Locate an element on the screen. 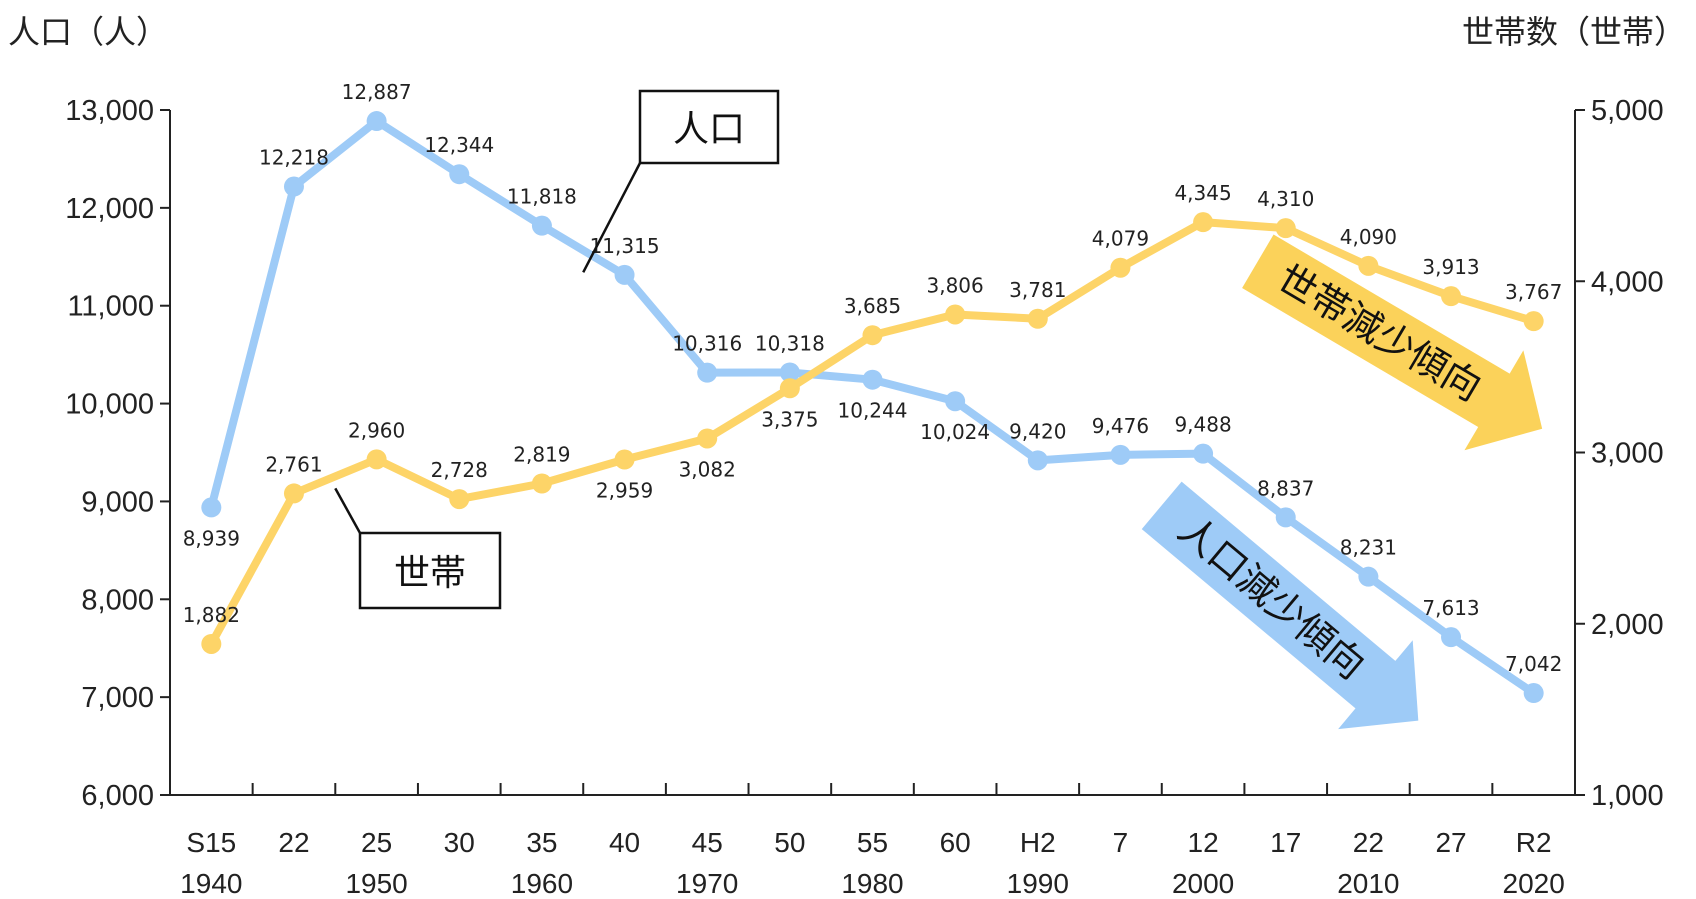 This screenshot has width=1696, height=899. x-category-label: 45 is located at coordinates (707, 842).